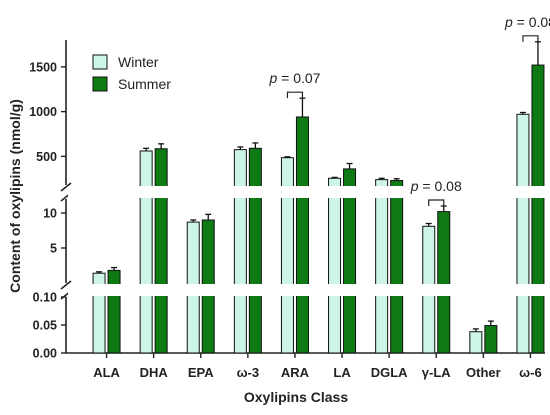 Image resolution: width=550 pixels, height=415 pixels. I want to click on legend-swatch-summer, so click(100, 84).